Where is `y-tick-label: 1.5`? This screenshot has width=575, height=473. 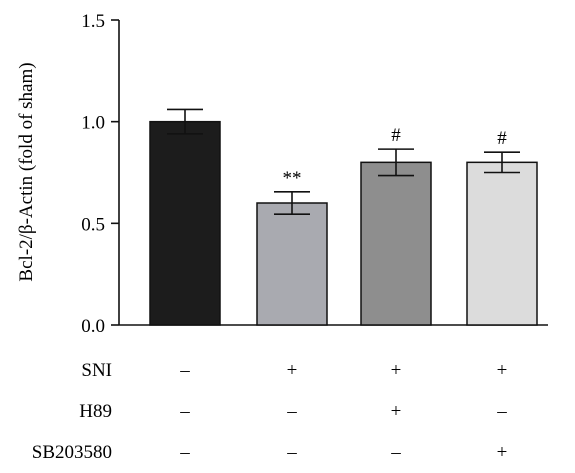
y-tick-label: 1.5 is located at coordinates (93, 21).